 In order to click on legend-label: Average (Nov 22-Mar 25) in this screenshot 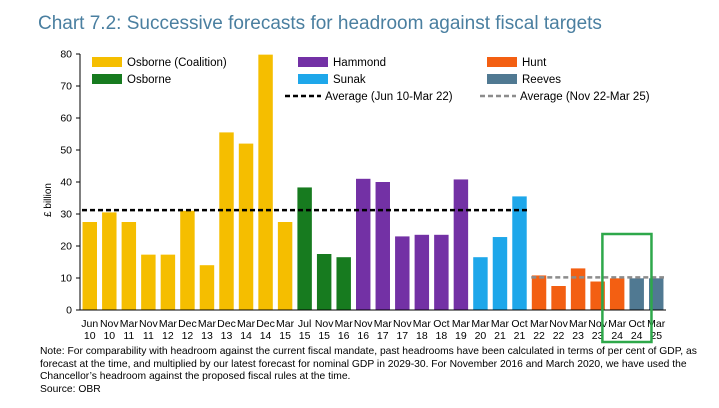, I will do `click(585, 97)`.